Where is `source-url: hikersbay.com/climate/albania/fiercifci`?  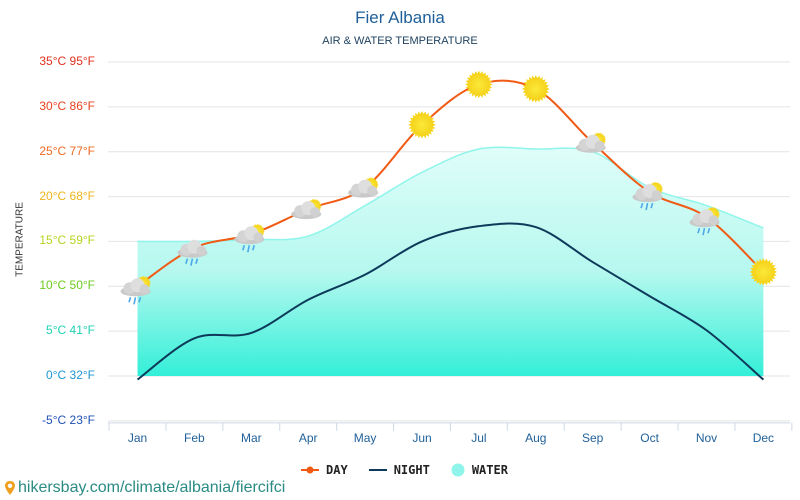
source-url: hikersbay.com/climate/albania/fiercifci is located at coordinates (152, 487).